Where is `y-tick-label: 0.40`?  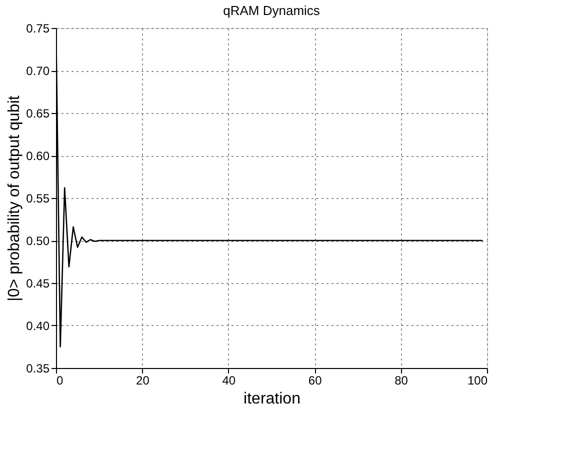
y-tick-label: 0.40 is located at coordinates (38, 326).